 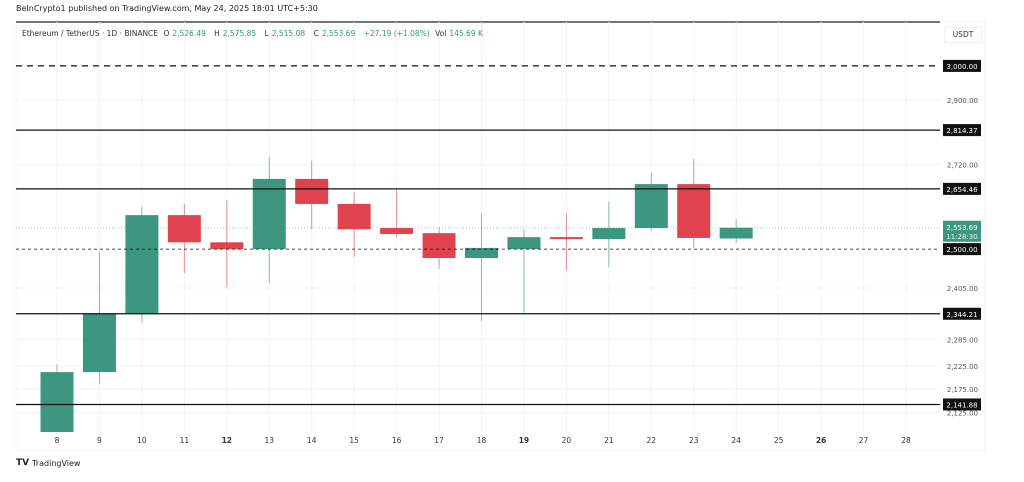 I want to click on x-tick-label: 20, so click(x=567, y=440).